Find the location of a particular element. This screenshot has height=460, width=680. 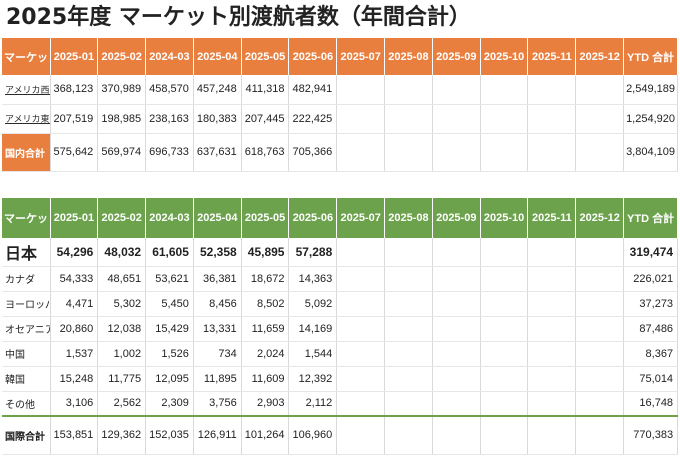

value-cell: 20,860 is located at coordinates (74, 329).